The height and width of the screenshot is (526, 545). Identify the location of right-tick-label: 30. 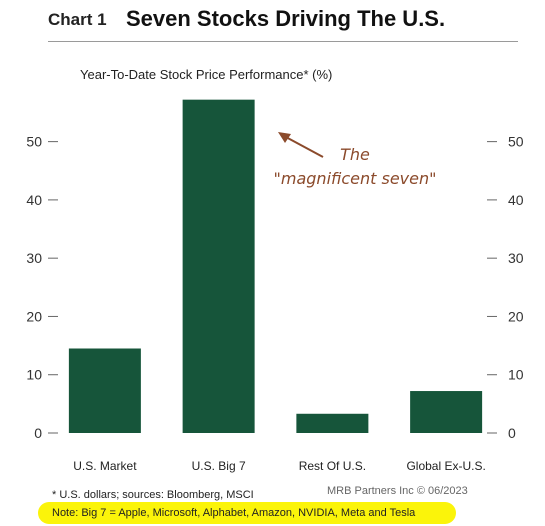
(516, 258).